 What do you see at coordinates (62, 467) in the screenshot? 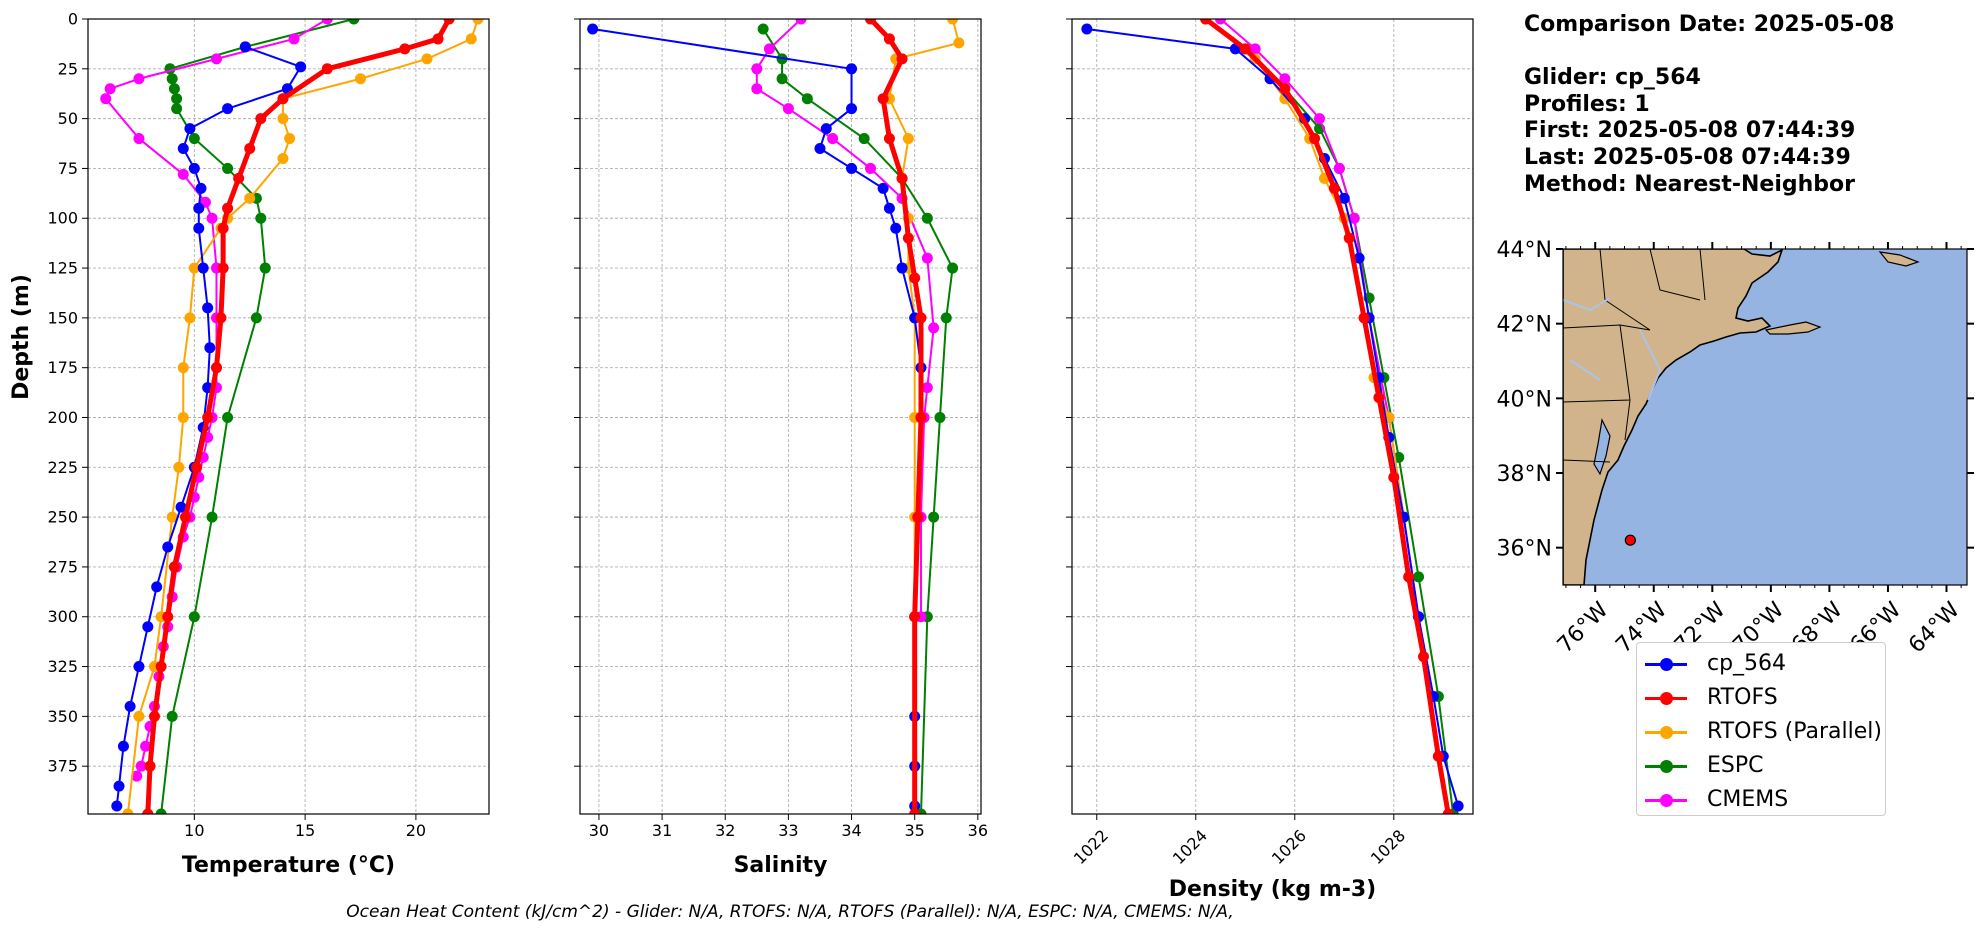
I see `y-tick-label: 225` at bounding box center [62, 467].